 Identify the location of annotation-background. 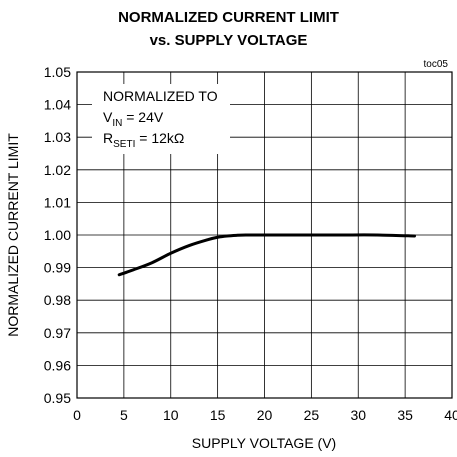
(161, 119).